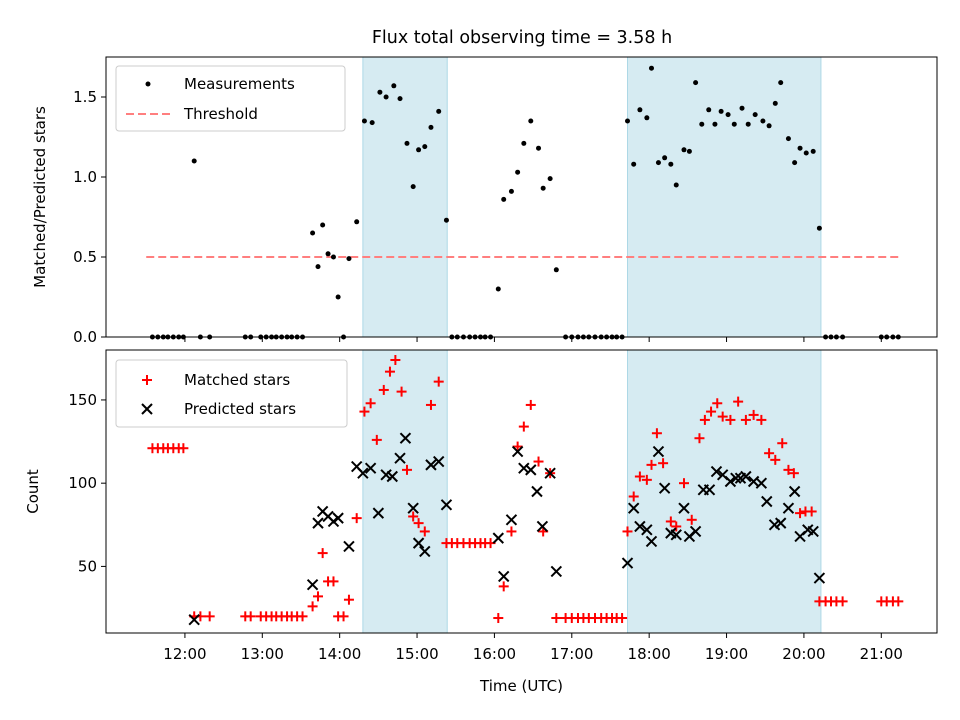 The width and height of the screenshot is (960, 720). I want to click on top-y-ticks: 0.0 0.5 1.0 1.5, so click(89, 217).